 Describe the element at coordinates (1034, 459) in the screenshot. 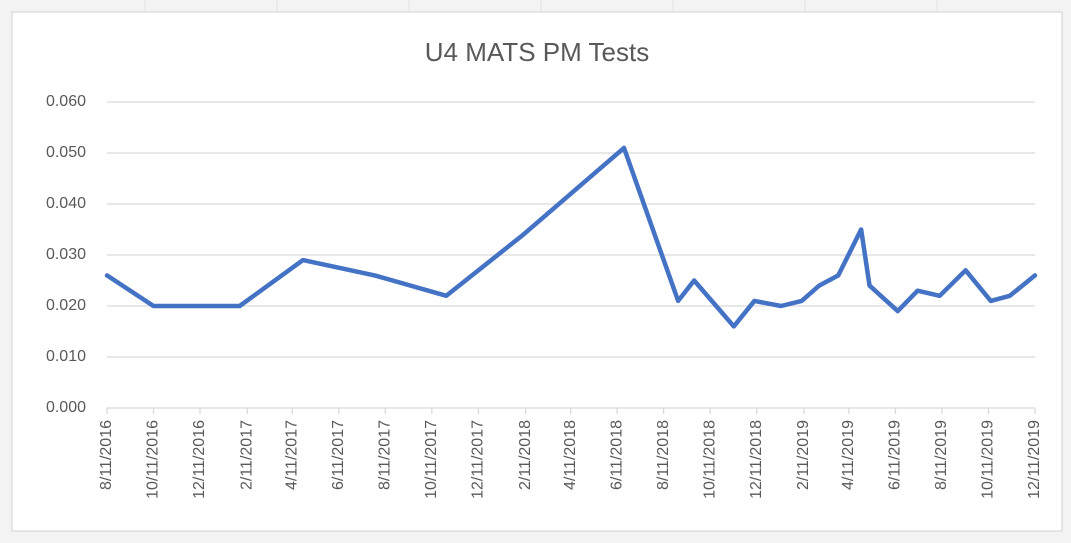

I see `x-tick-label: 12/11/2019` at that location.